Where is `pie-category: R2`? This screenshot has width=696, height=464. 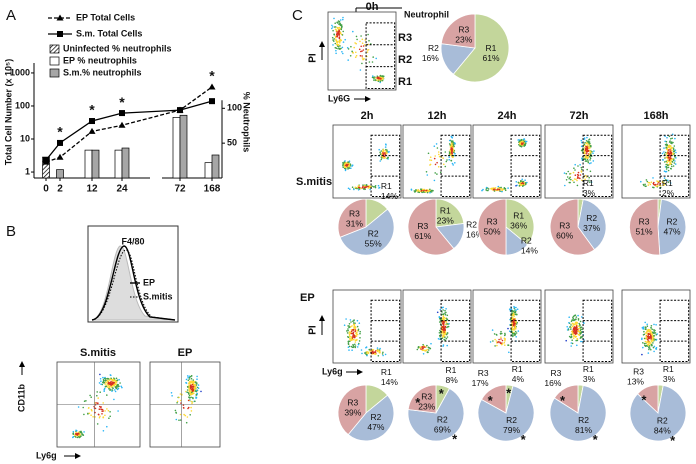 pie-category: R2 is located at coordinates (433, 48).